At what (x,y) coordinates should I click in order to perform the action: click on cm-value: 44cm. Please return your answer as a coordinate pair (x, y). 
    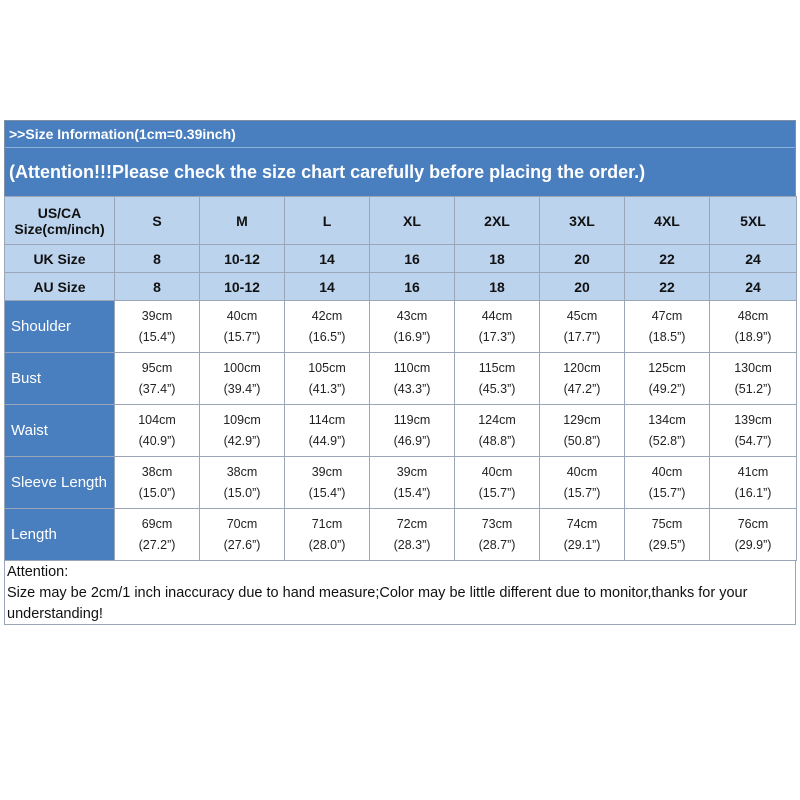
    Looking at the image, I should click on (497, 315).